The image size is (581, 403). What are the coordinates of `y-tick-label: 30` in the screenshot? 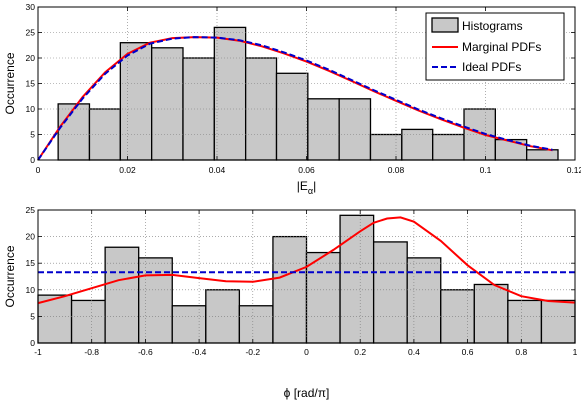 It's located at (31, 7).